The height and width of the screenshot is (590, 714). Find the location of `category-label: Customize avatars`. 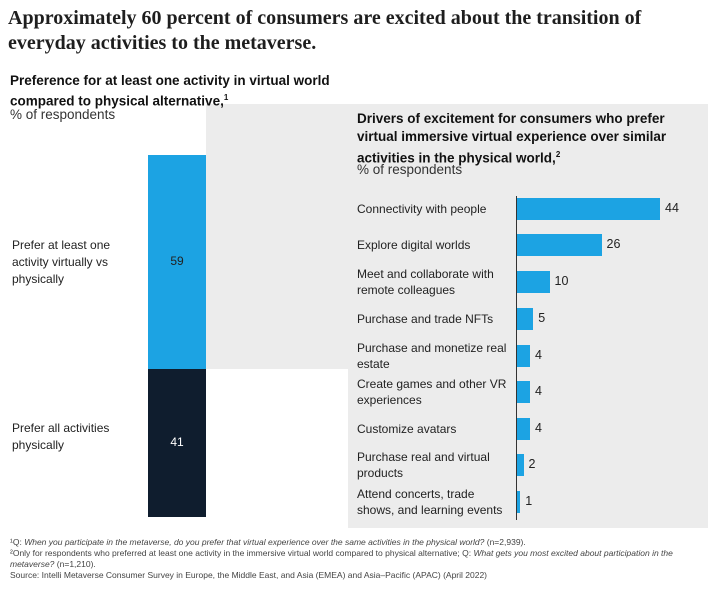

category-label: Customize avatars is located at coordinates (407, 429).